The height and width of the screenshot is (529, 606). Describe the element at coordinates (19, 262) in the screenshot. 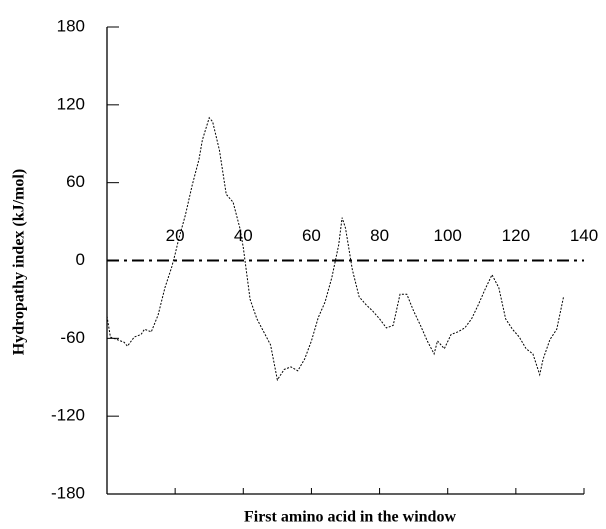

I see `y-axis-title: Hydropathy index (kJ/mol)` at that location.